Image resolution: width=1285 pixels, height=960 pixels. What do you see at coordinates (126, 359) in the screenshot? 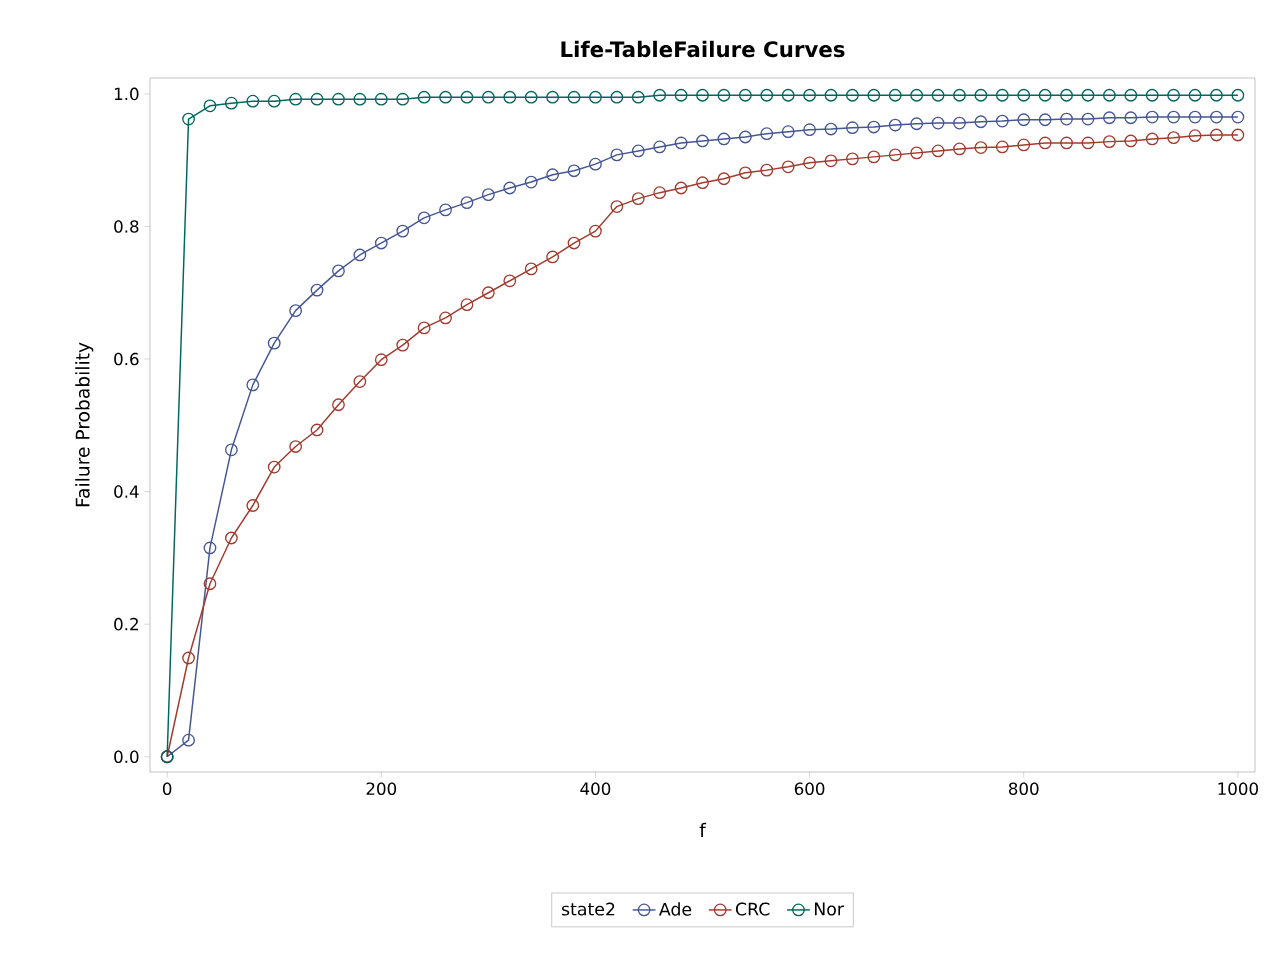
I see `y-tick-label: 0.6` at bounding box center [126, 359].